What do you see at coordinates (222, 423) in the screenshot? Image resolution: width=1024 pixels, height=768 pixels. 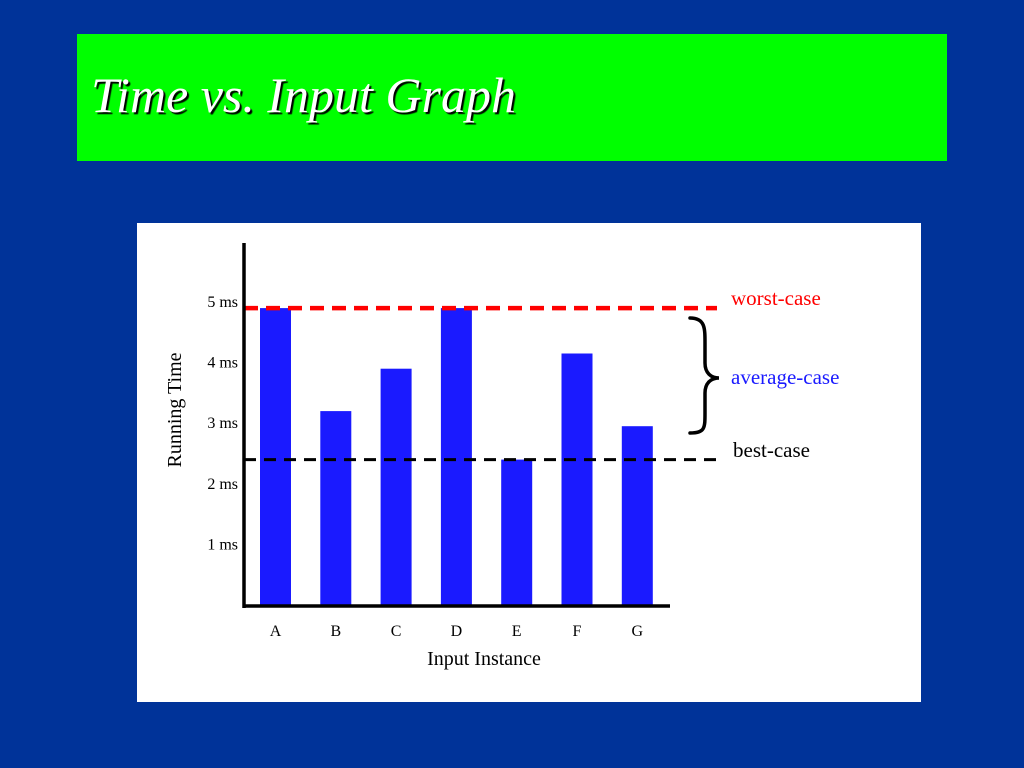 I see `y-tick-label: 3 ms` at bounding box center [222, 423].